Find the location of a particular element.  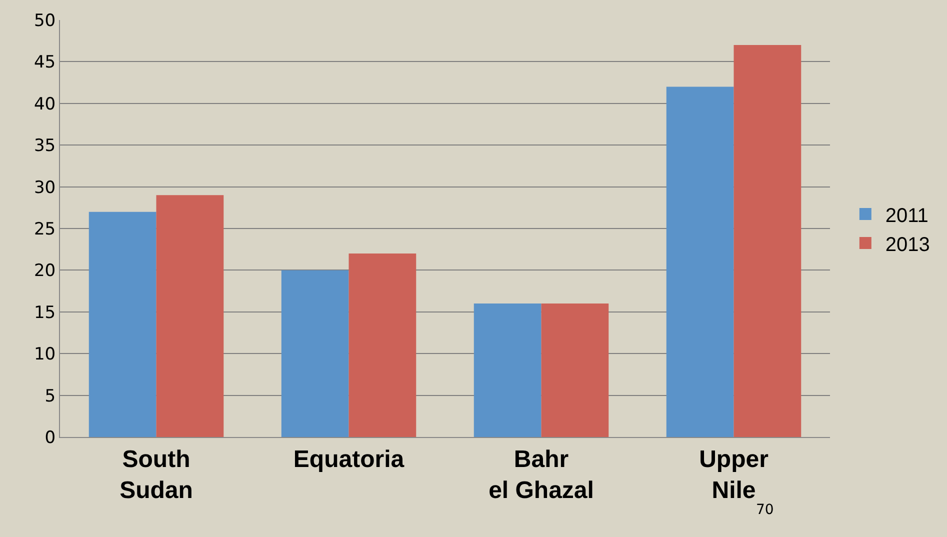

y-tick-label: 35 is located at coordinates (45, 146).